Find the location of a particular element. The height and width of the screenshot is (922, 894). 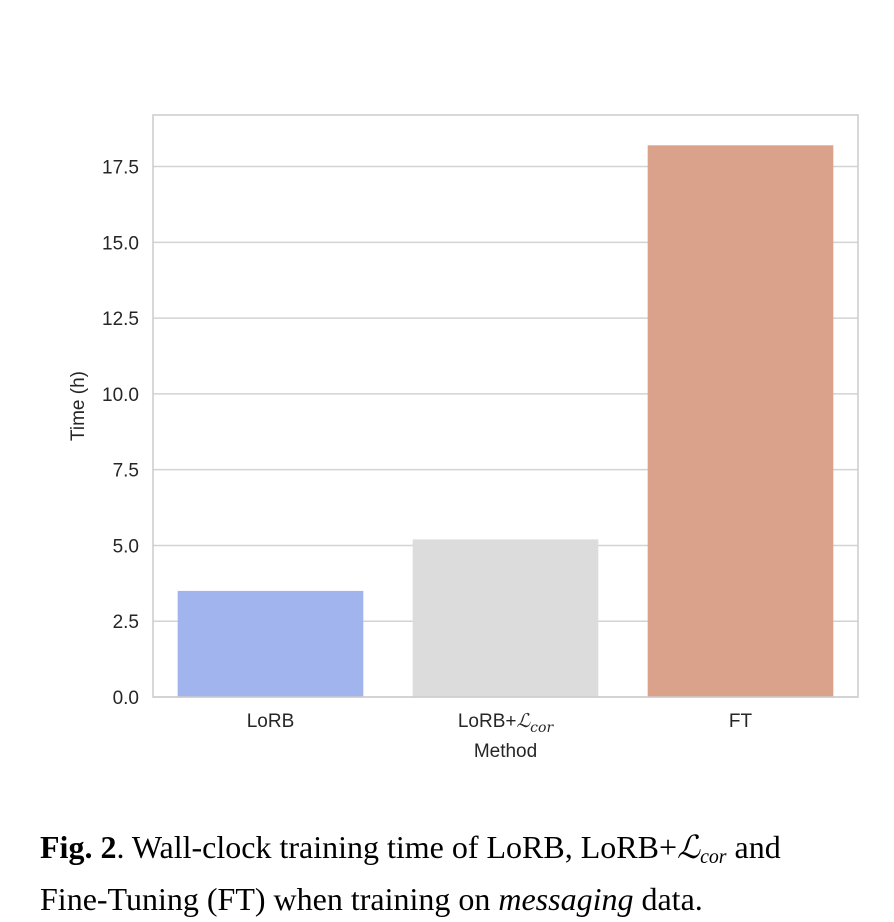

y-axis-label: Time (h) is located at coordinates (78, 406).